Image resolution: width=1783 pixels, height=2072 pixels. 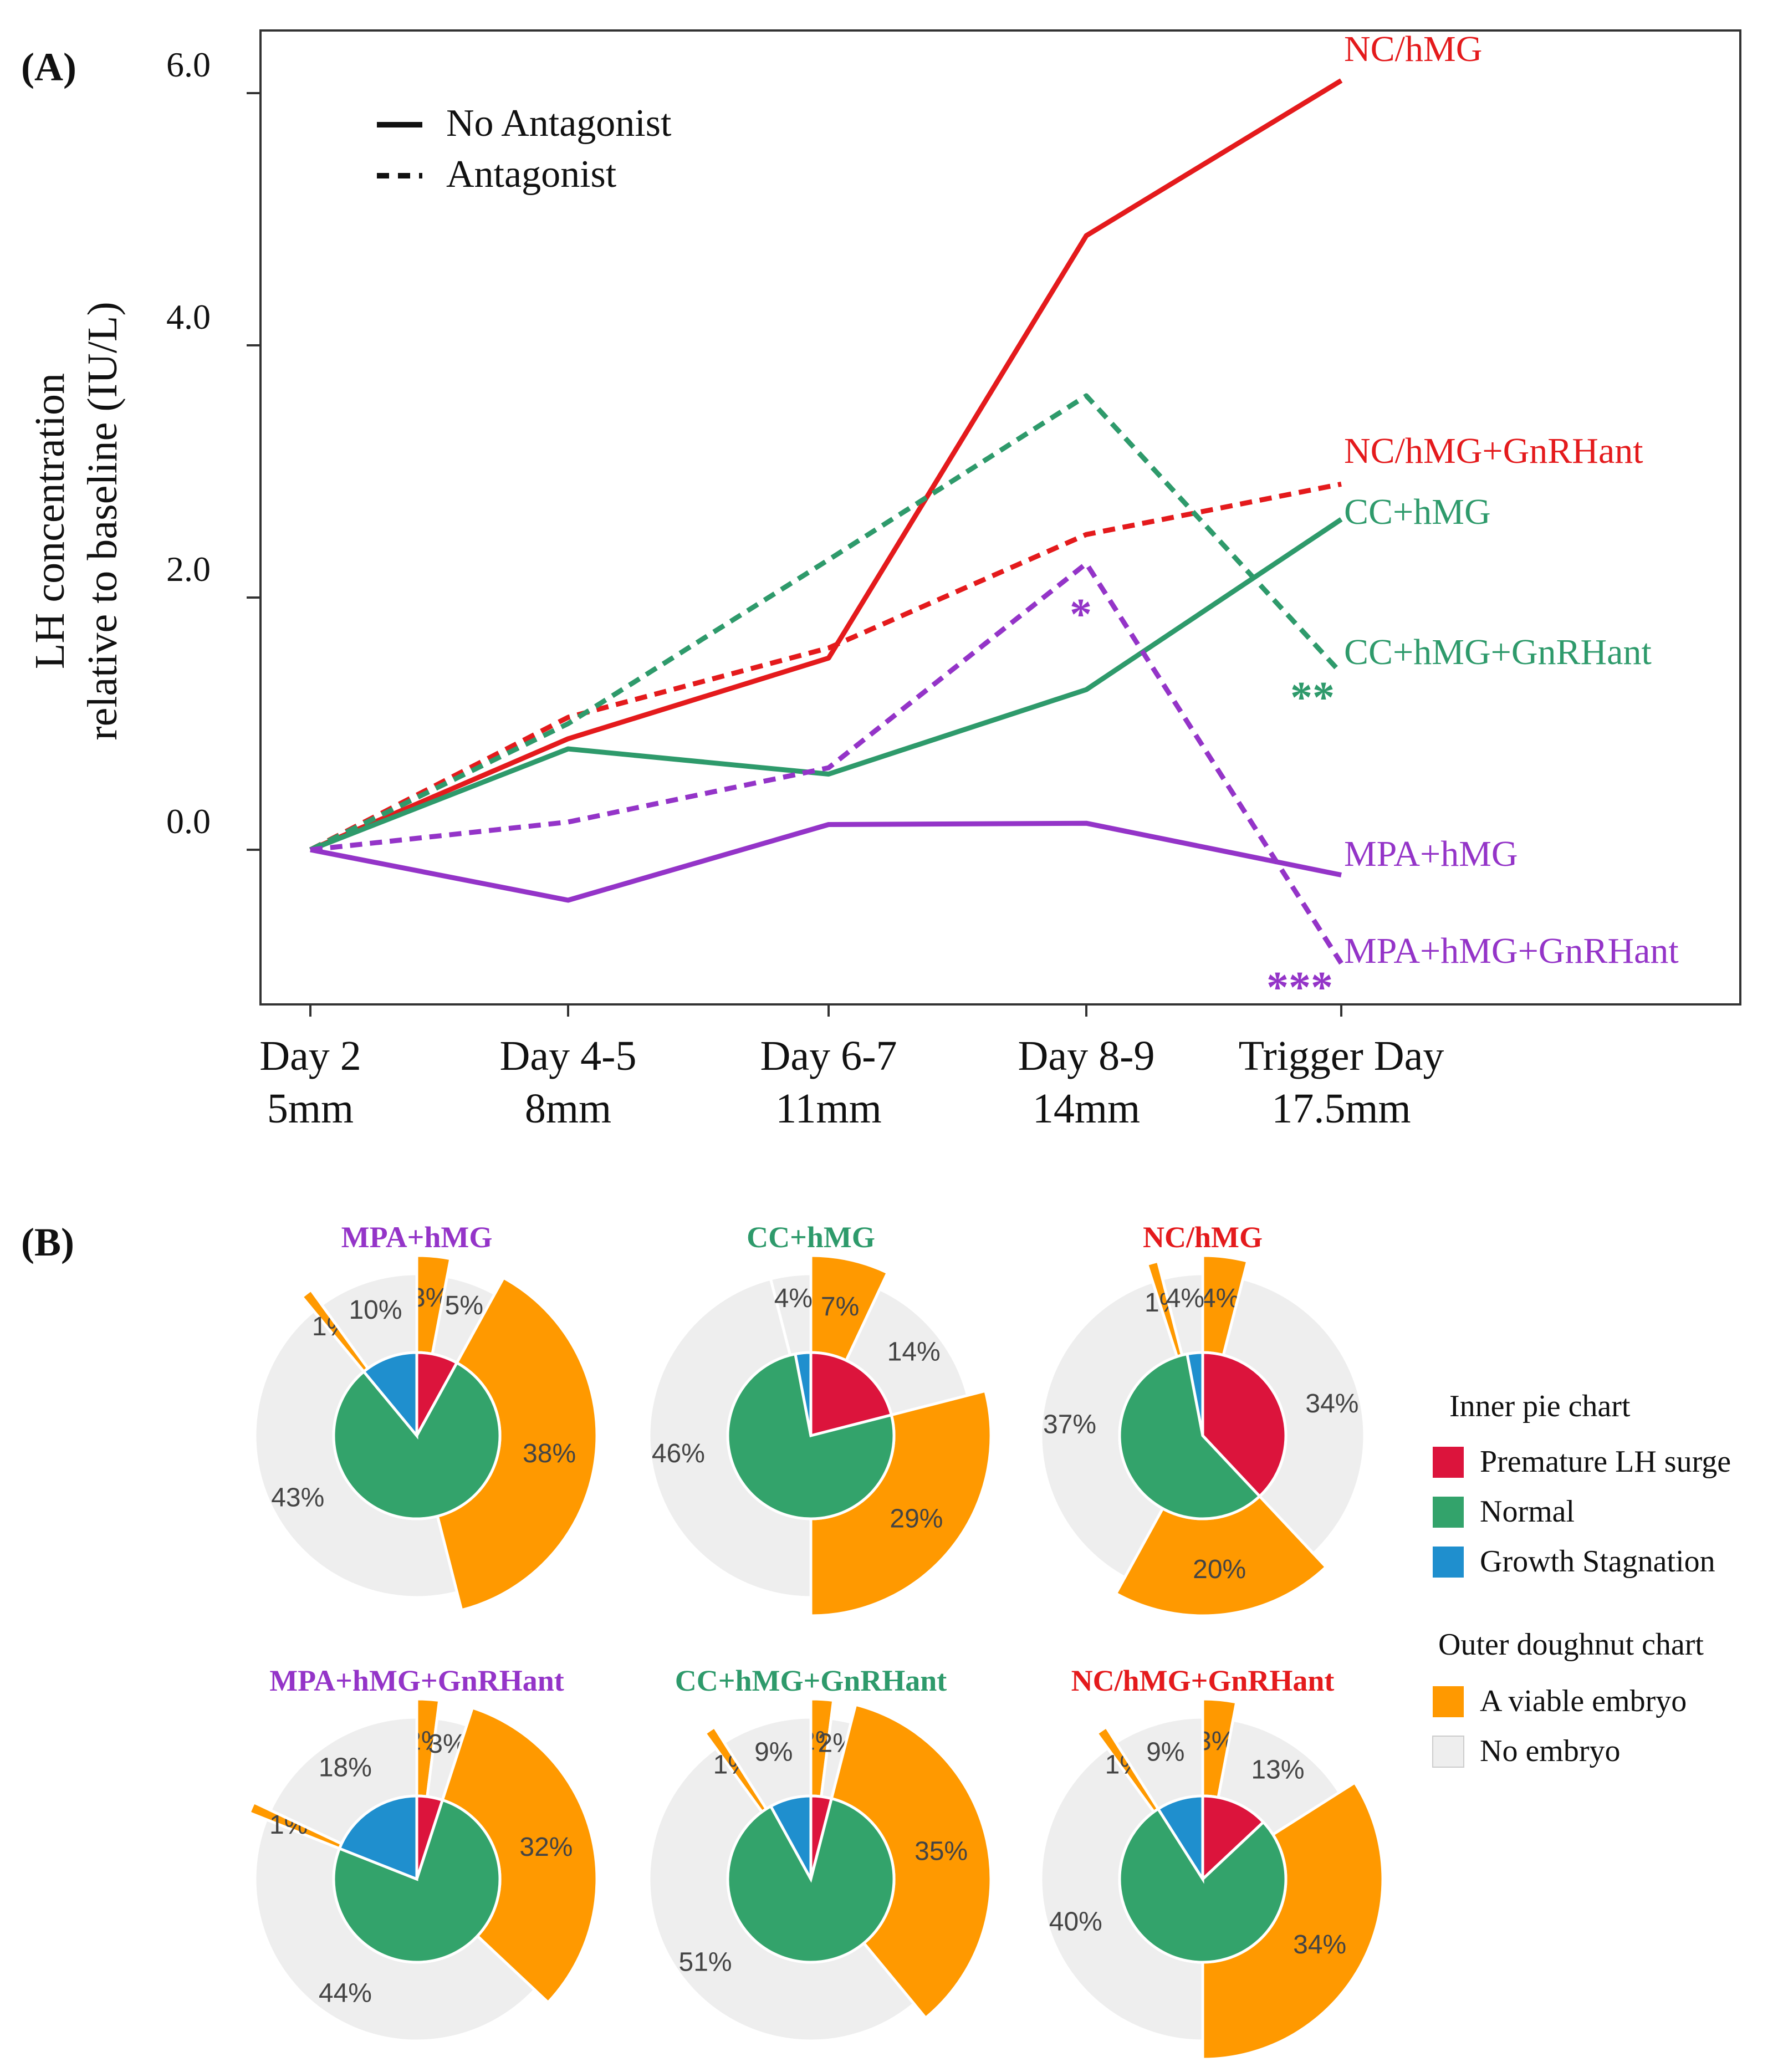 I want to click on x-tick-label-day-2: Day 2, so click(x=310, y=1056).